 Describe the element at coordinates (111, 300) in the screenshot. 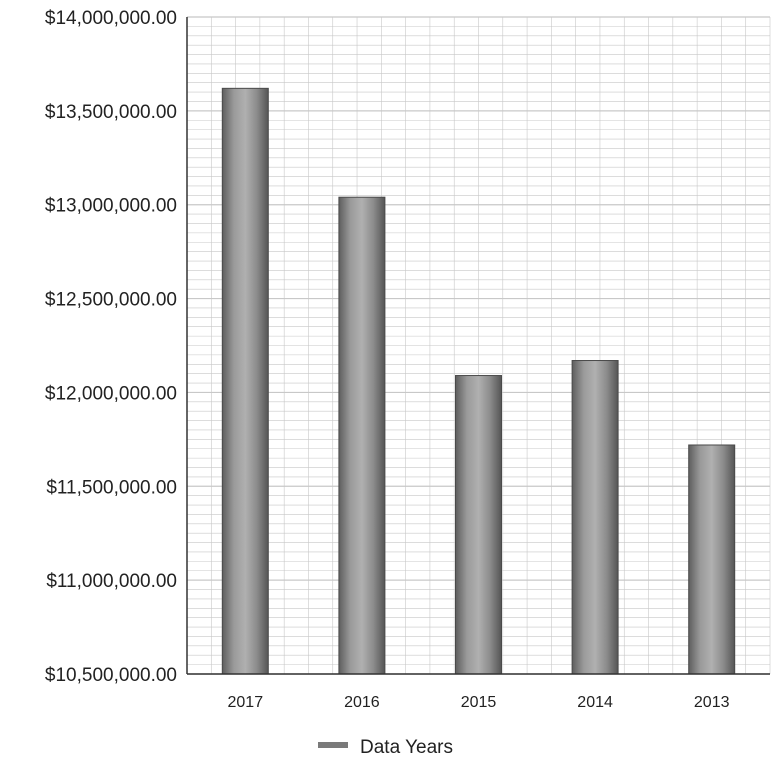

I see `y-tick-label: $12,500,000.00` at that location.